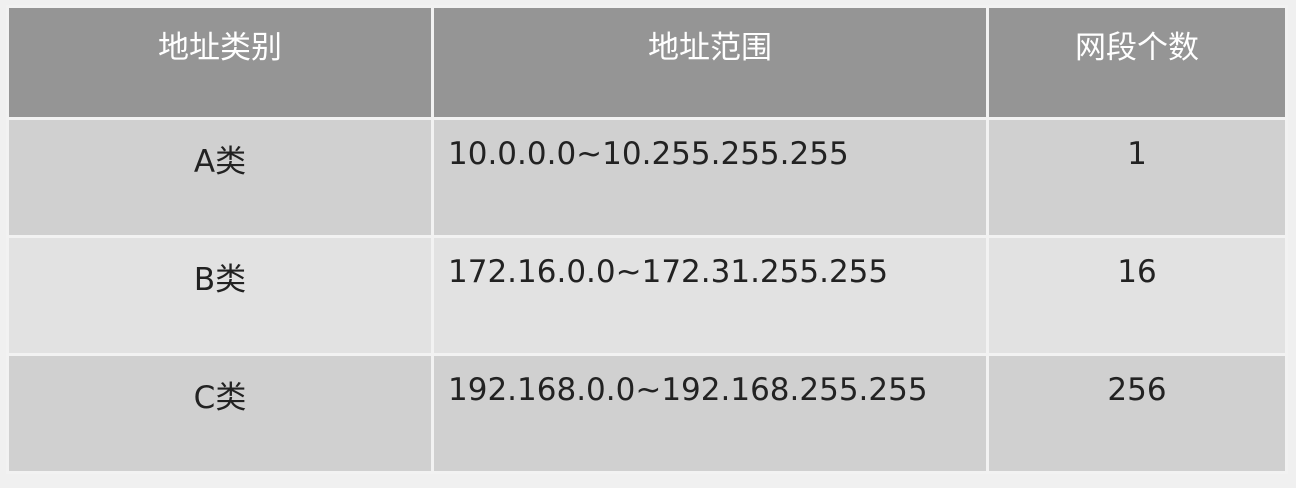 The image size is (1296, 488). What do you see at coordinates (220, 177) in the screenshot?
I see `cell-class: A类` at bounding box center [220, 177].